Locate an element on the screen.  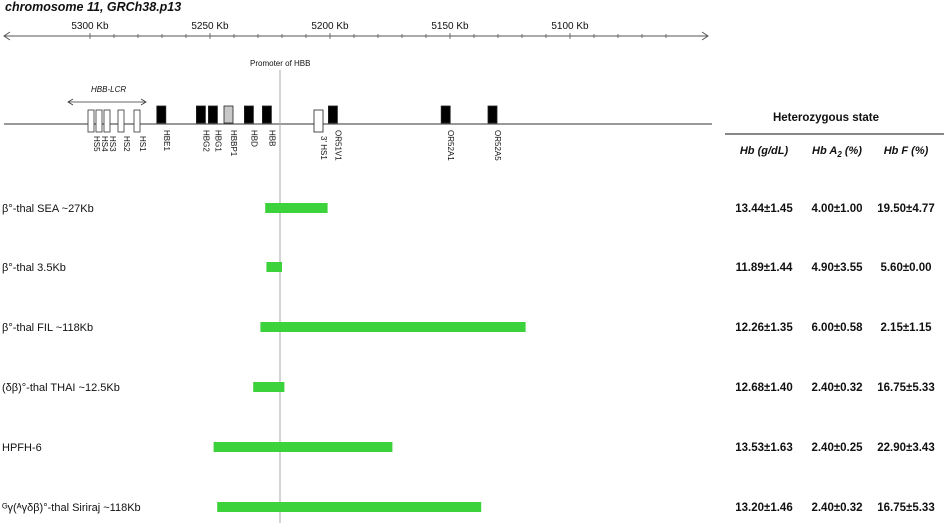
deletion-label: (δβ)°-thal THAI ~12.5Kb is located at coordinates (61, 388).